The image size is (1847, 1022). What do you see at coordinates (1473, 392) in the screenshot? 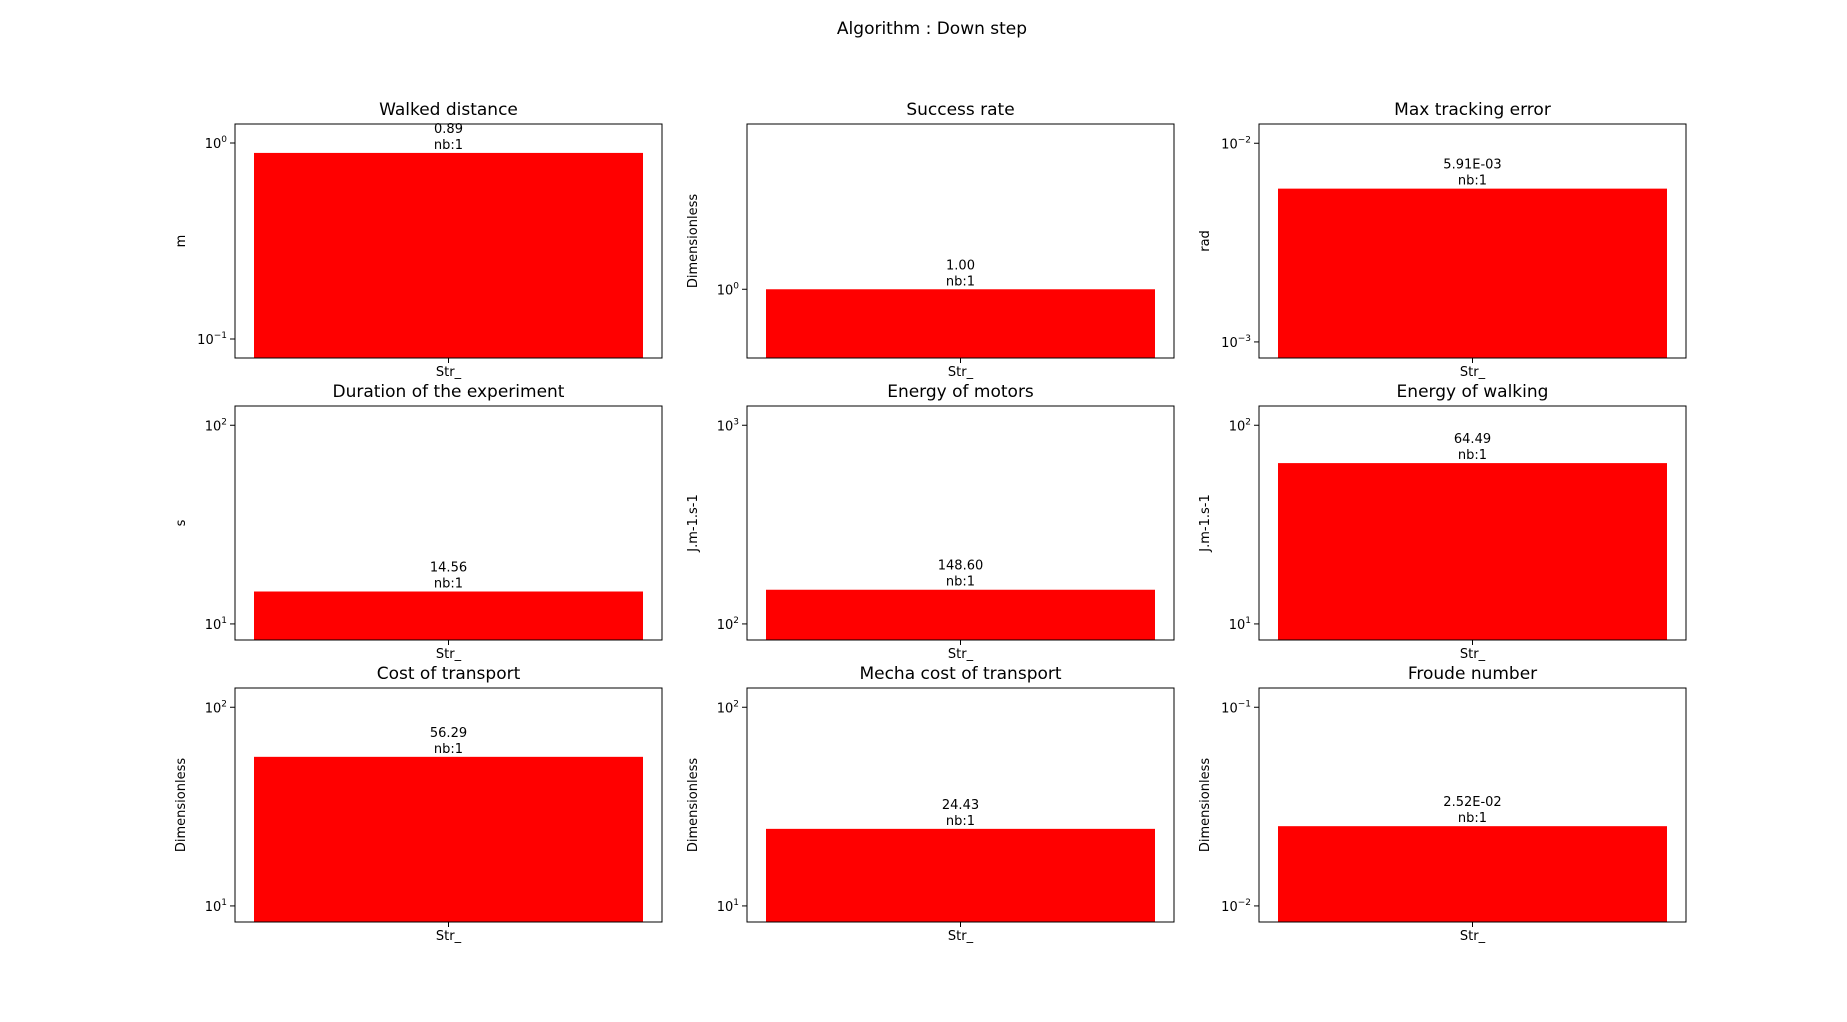
I see `subplot-title: Energy of walking` at bounding box center [1473, 392].